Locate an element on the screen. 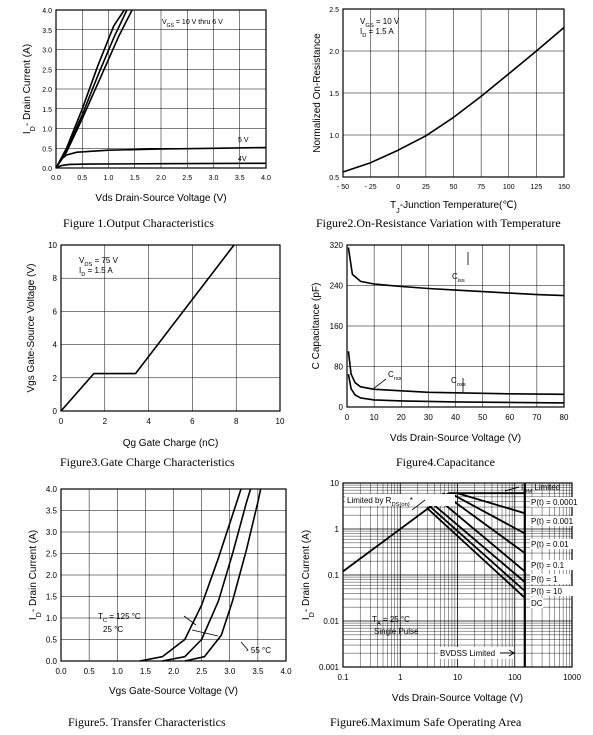  x-tick-label: 2 is located at coordinates (105, 421).